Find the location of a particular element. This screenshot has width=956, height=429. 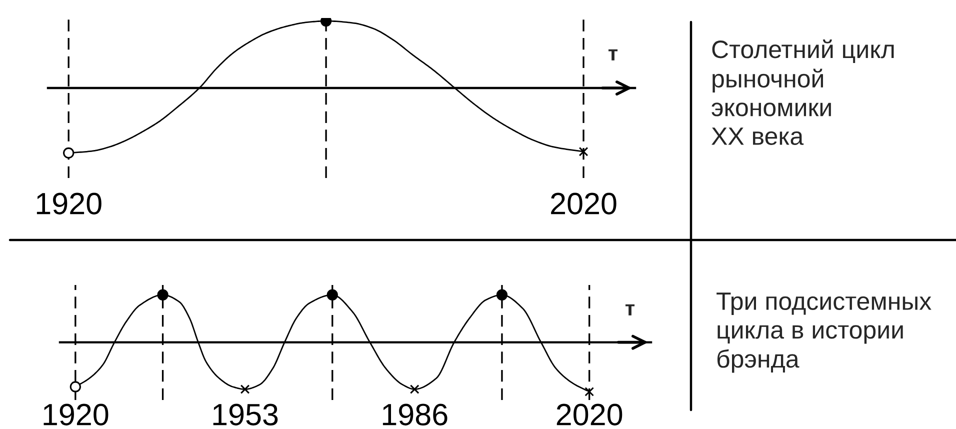

x-tick-label: 1986 is located at coordinates (415, 415).